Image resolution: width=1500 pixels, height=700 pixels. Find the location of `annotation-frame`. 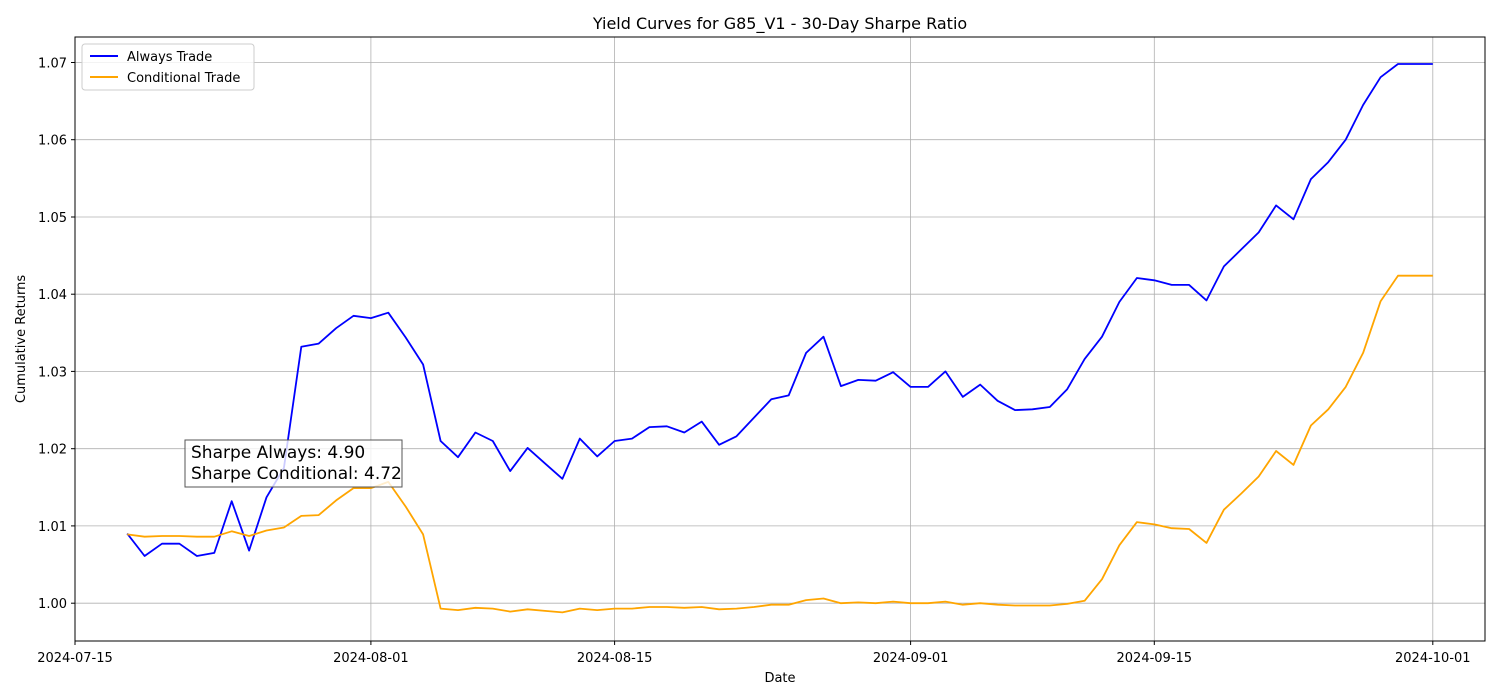

annotation-frame is located at coordinates (293, 463).